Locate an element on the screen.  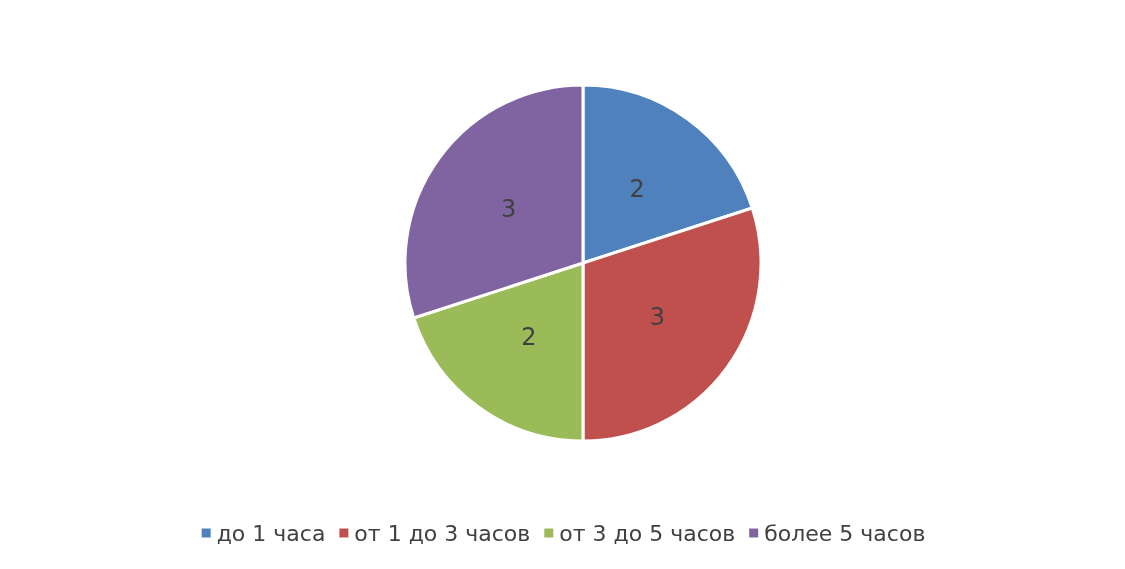
legend-label: от 1 до 3 часов is located at coordinates (442, 533).